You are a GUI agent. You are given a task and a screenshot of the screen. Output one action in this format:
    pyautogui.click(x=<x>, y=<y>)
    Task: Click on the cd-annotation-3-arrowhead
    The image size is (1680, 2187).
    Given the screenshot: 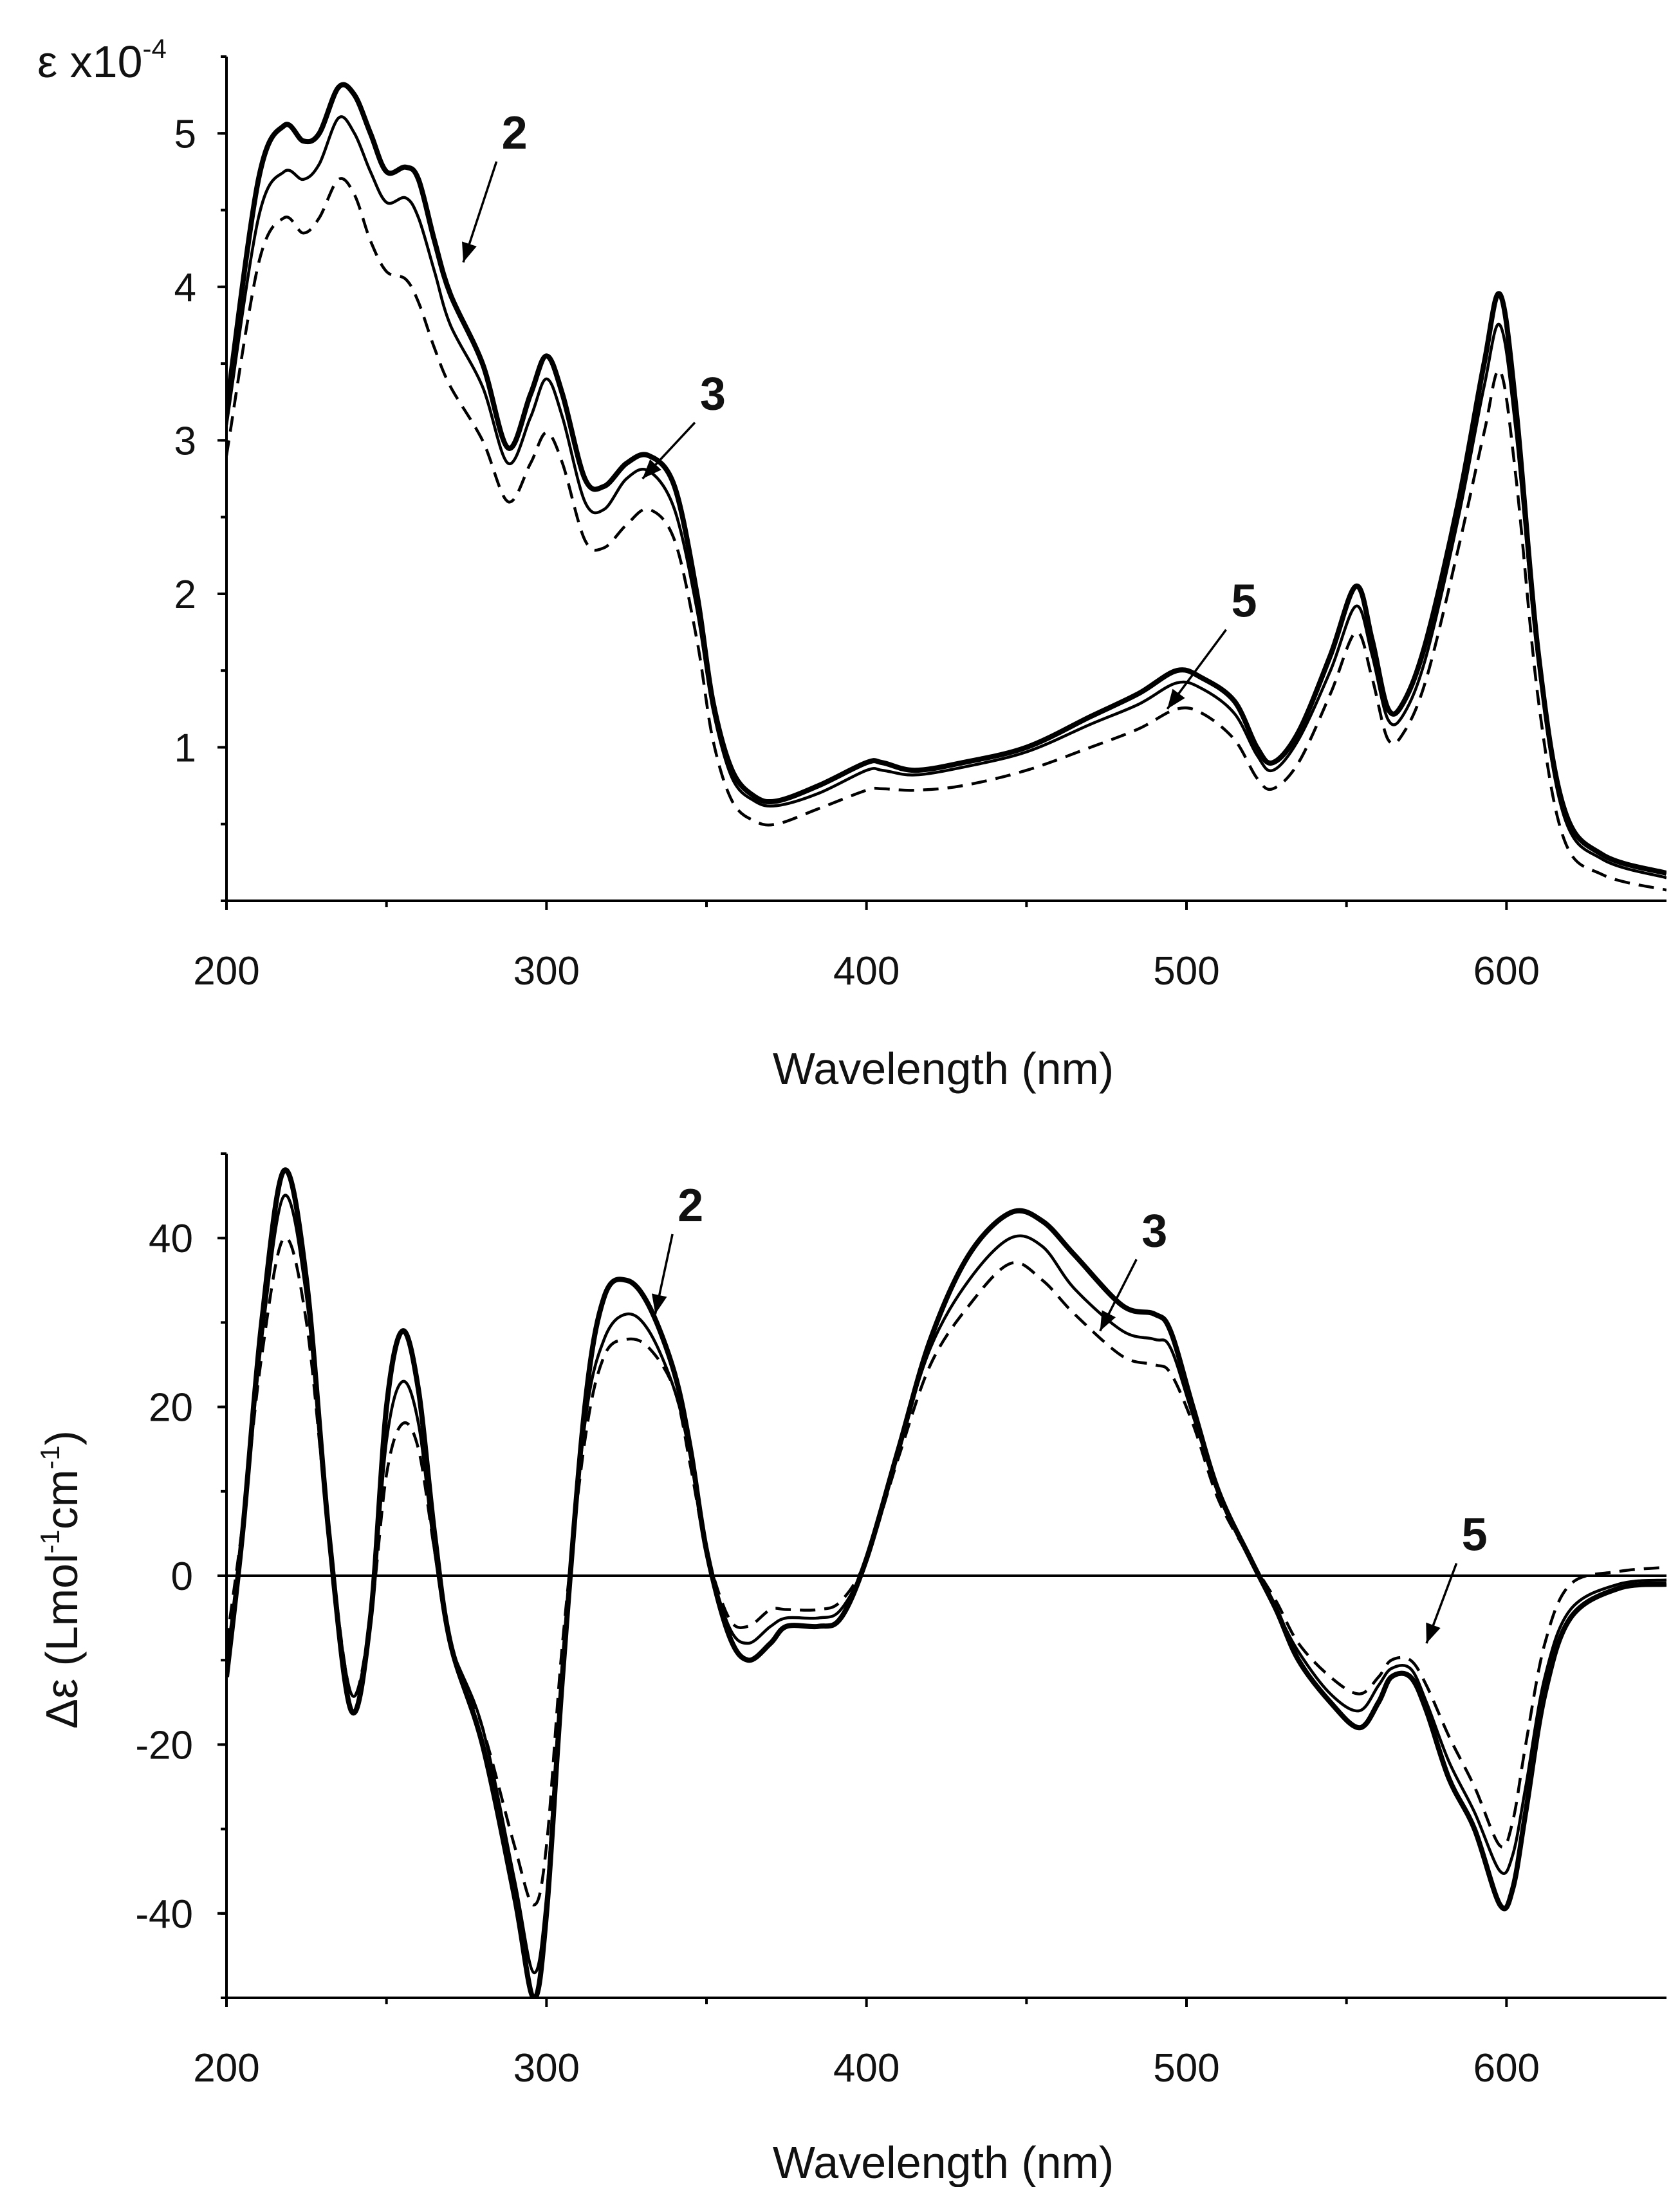 What is the action you would take?
    pyautogui.click(x=1108, y=1321)
    